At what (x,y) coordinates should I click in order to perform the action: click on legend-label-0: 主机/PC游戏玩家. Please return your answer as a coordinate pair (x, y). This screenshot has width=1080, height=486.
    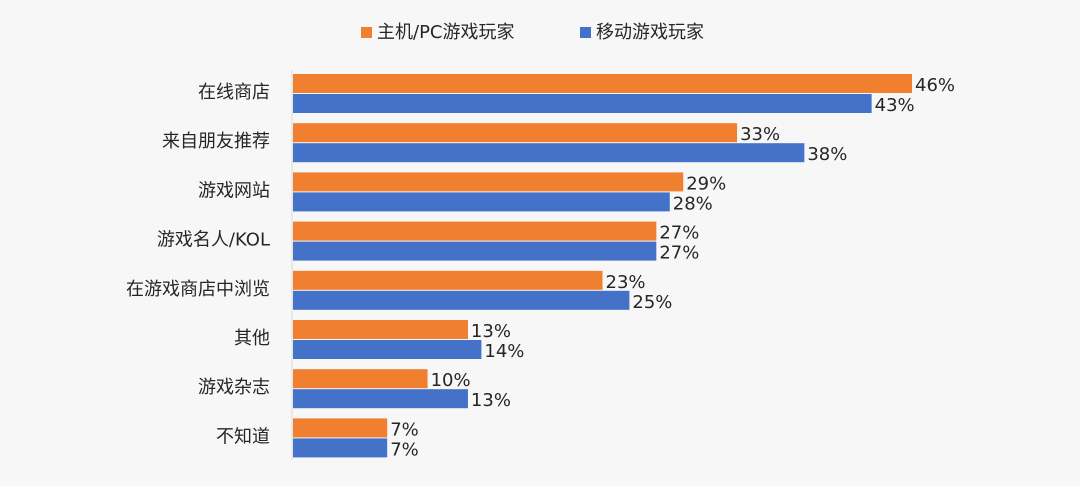
    Looking at the image, I should click on (446, 32).